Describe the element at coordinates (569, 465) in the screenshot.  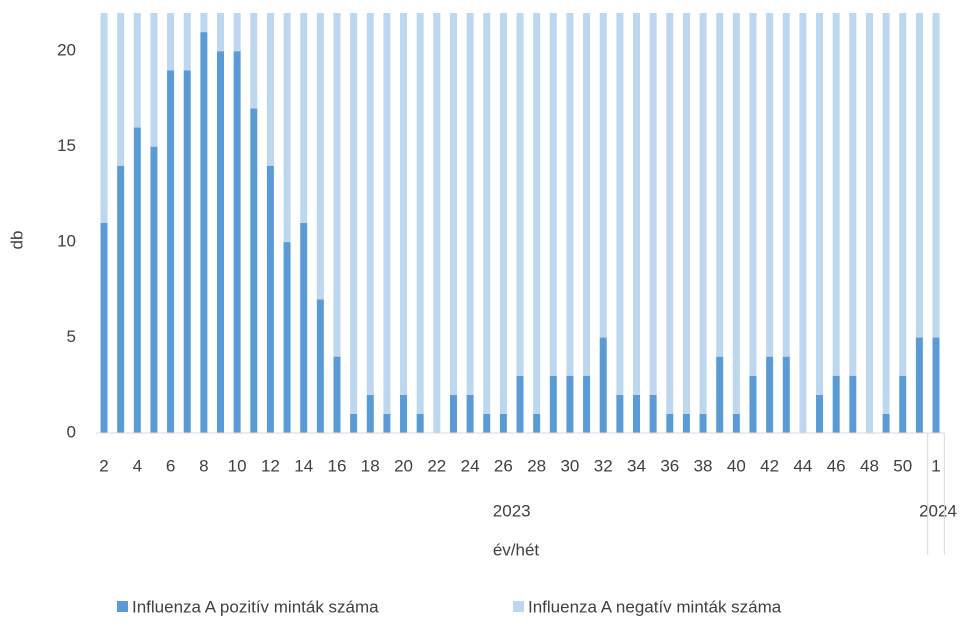
I see `x-tick-label: 30` at that location.